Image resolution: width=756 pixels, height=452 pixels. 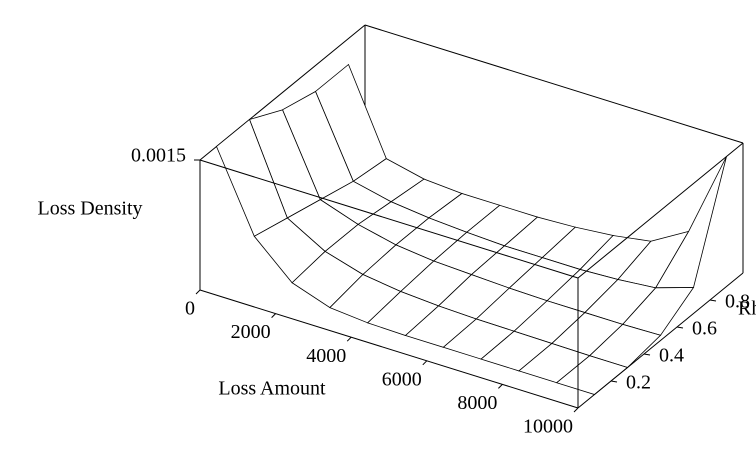 I want to click on z-axis-label: Loss Density, so click(x=90, y=209).